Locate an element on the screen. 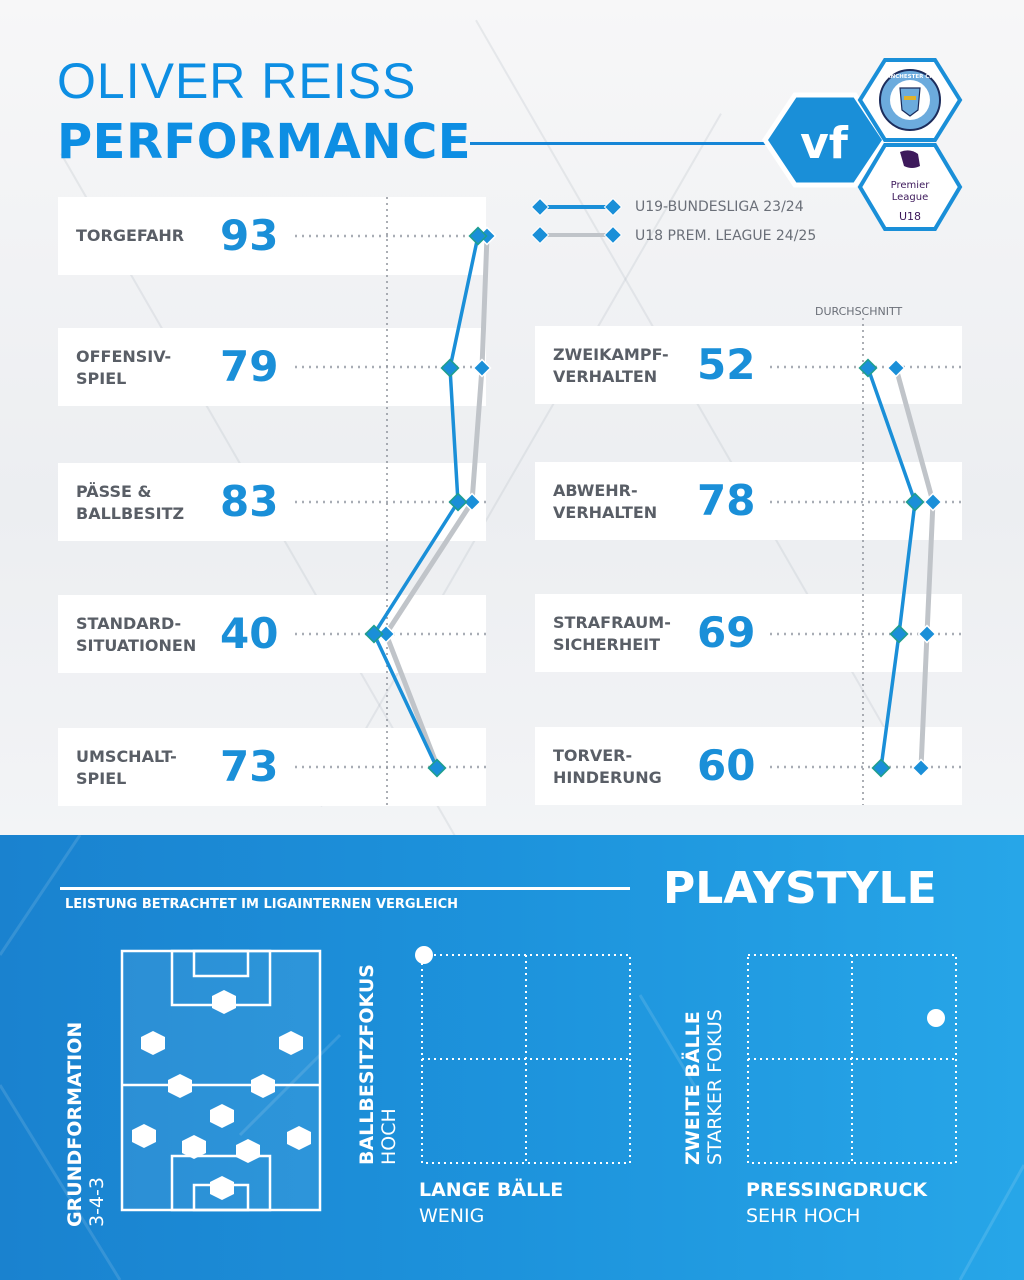 This screenshot has height=1280, width=1024. stat-card-paesse-ballbesitz: PÄSSE & BALLBESITZ 83 is located at coordinates (272, 502).